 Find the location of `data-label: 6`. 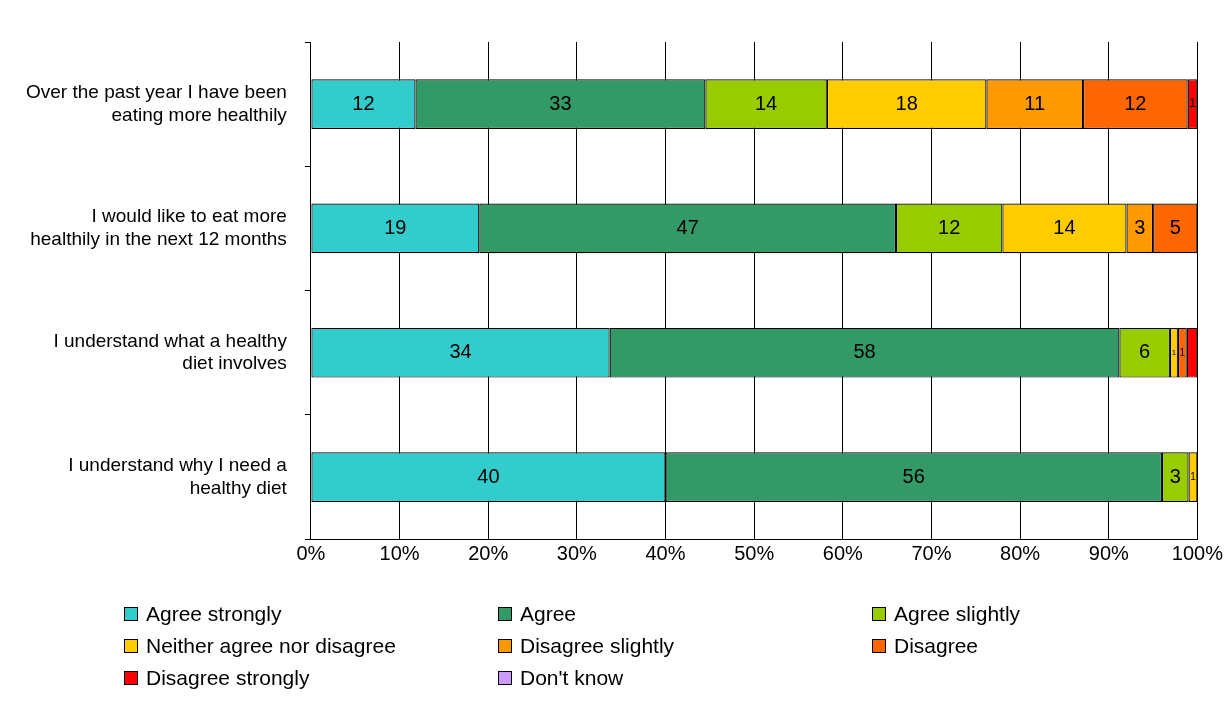

data-label: 6 is located at coordinates (1145, 351).